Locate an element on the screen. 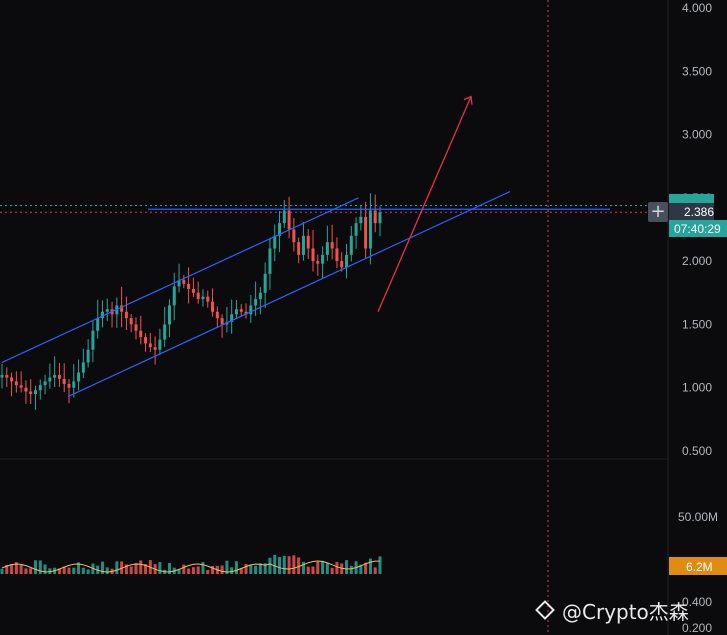  arrow-head is located at coordinates (468, 100).